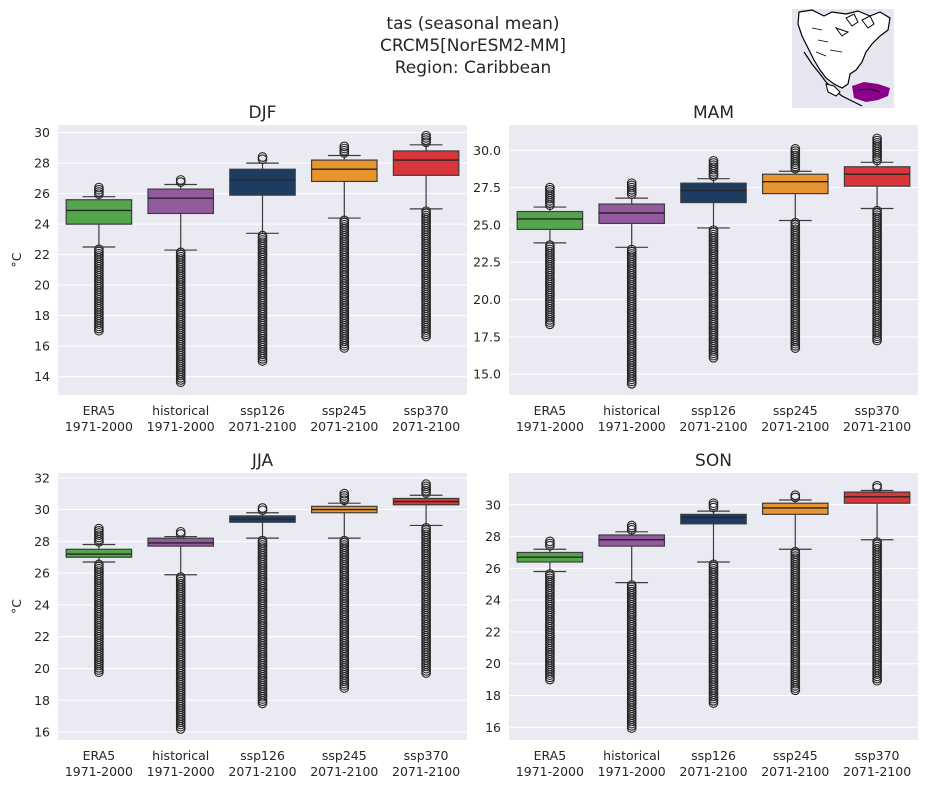 Image resolution: width=927 pixels, height=791 pixels. What do you see at coordinates (473, 68) in the screenshot?
I see `title-line-3: Region: Caribbean` at bounding box center [473, 68].